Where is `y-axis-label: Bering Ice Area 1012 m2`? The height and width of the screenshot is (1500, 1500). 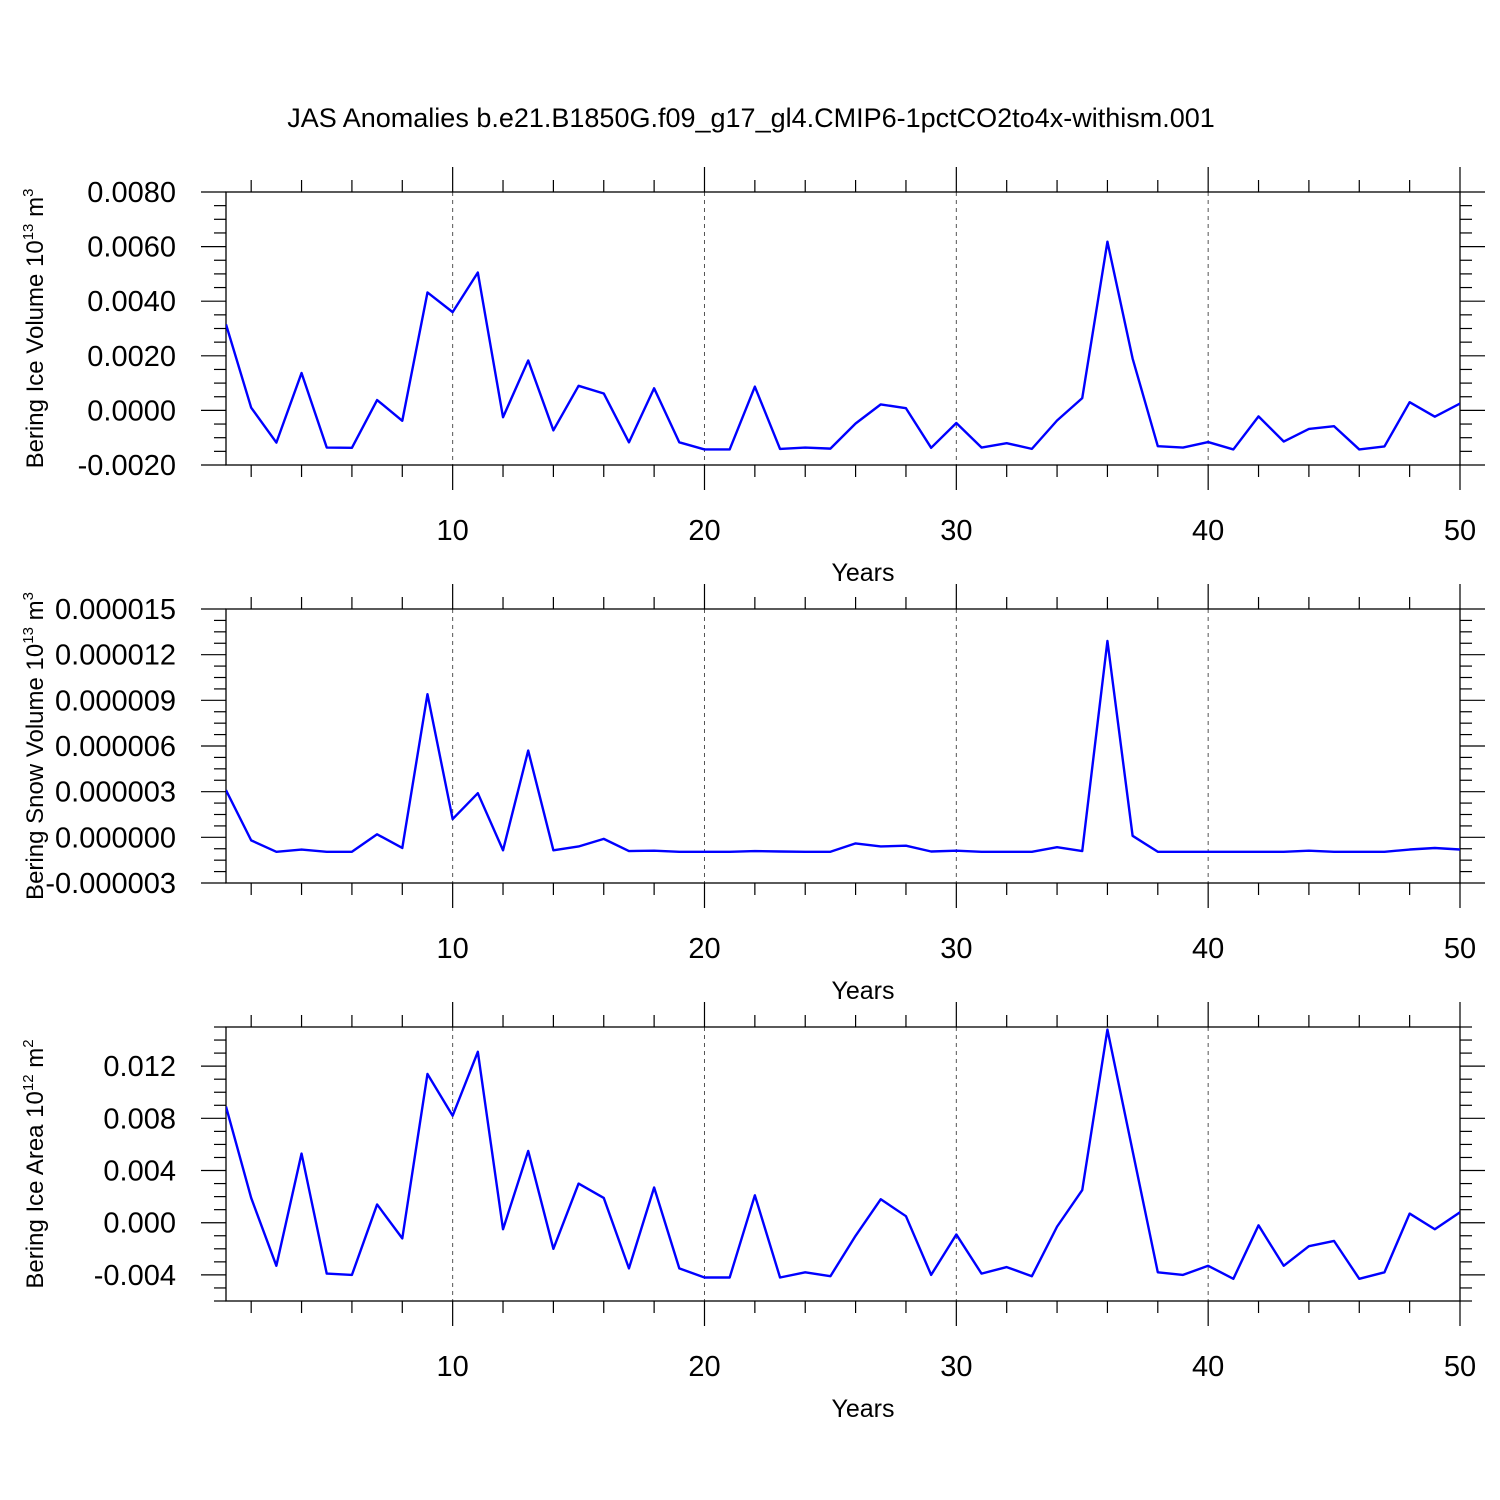
y-axis-label: Bering Ice Area 1012 m2 is located at coordinates (34, 1163).